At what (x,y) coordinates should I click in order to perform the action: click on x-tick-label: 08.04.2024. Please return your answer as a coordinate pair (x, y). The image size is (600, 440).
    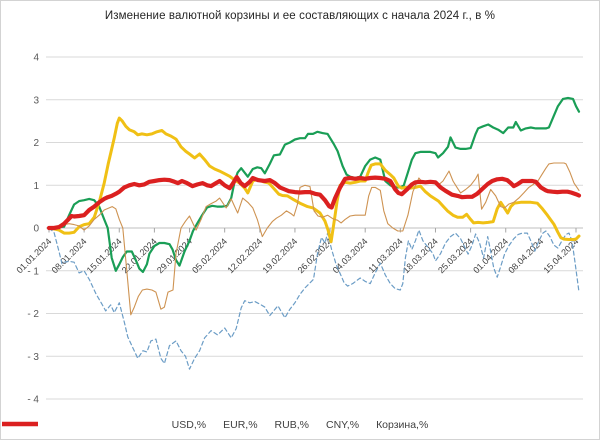
    Looking at the image, I should click on (525, 255).